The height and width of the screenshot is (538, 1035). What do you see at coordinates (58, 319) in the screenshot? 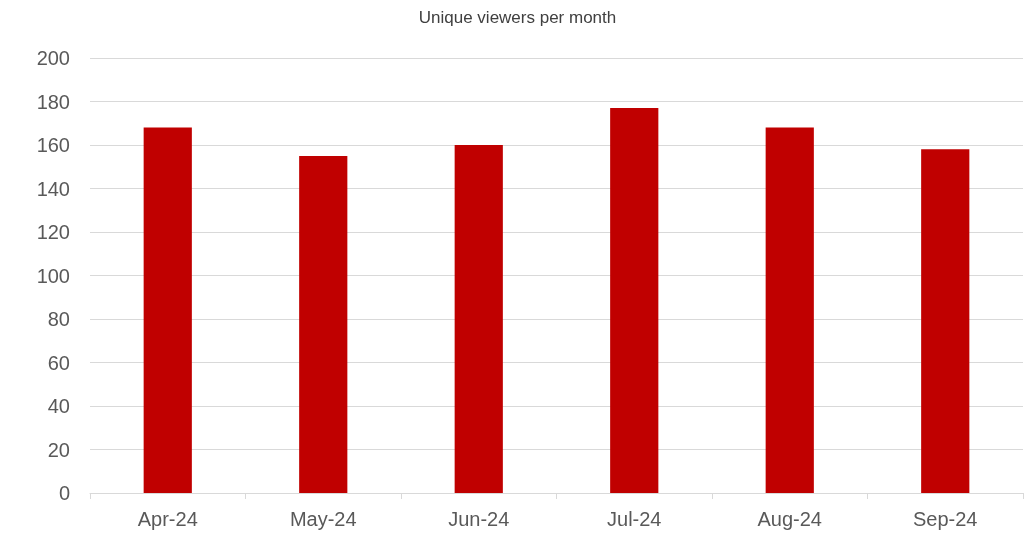
I see `y-tick-label: 80` at bounding box center [58, 319].